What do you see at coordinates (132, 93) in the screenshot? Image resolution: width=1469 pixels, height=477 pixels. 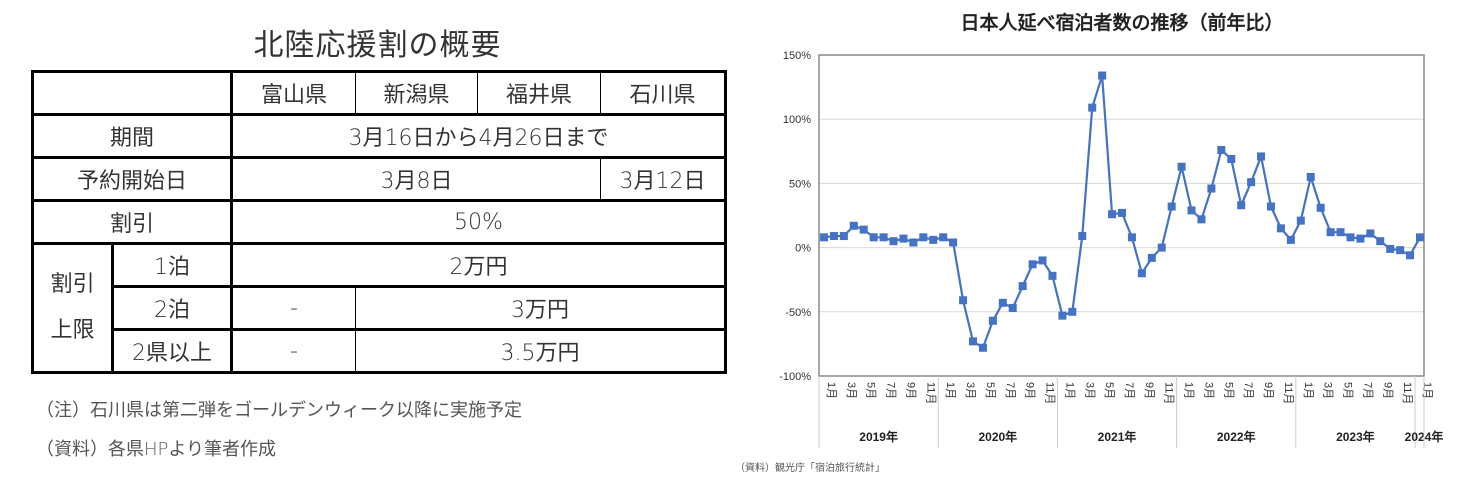 I see `header-corner-cell` at bounding box center [132, 93].